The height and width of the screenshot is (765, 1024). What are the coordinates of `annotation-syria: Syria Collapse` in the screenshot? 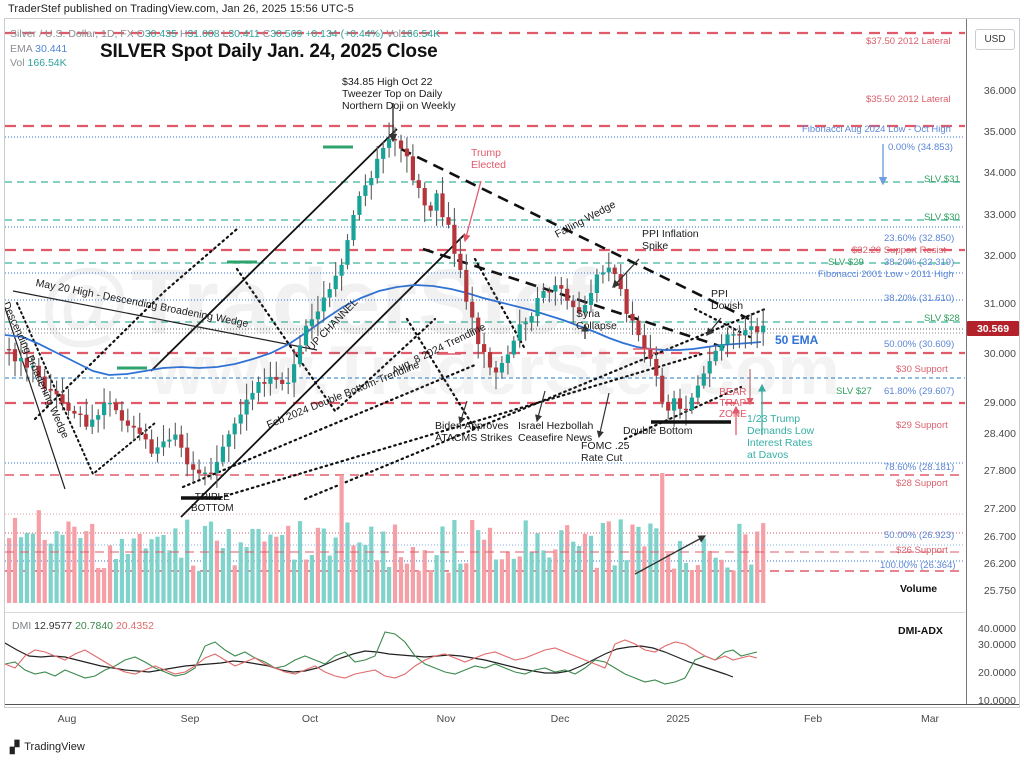 It's located at (596, 320).